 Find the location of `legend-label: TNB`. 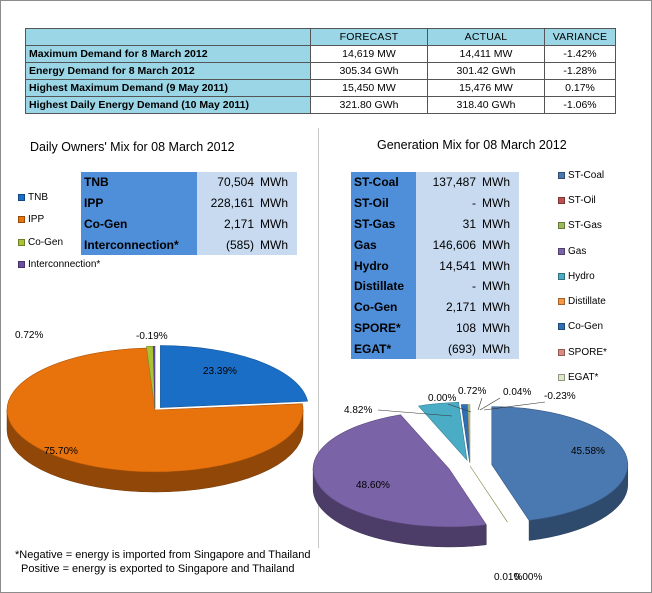

legend-label: TNB is located at coordinates (38, 197).